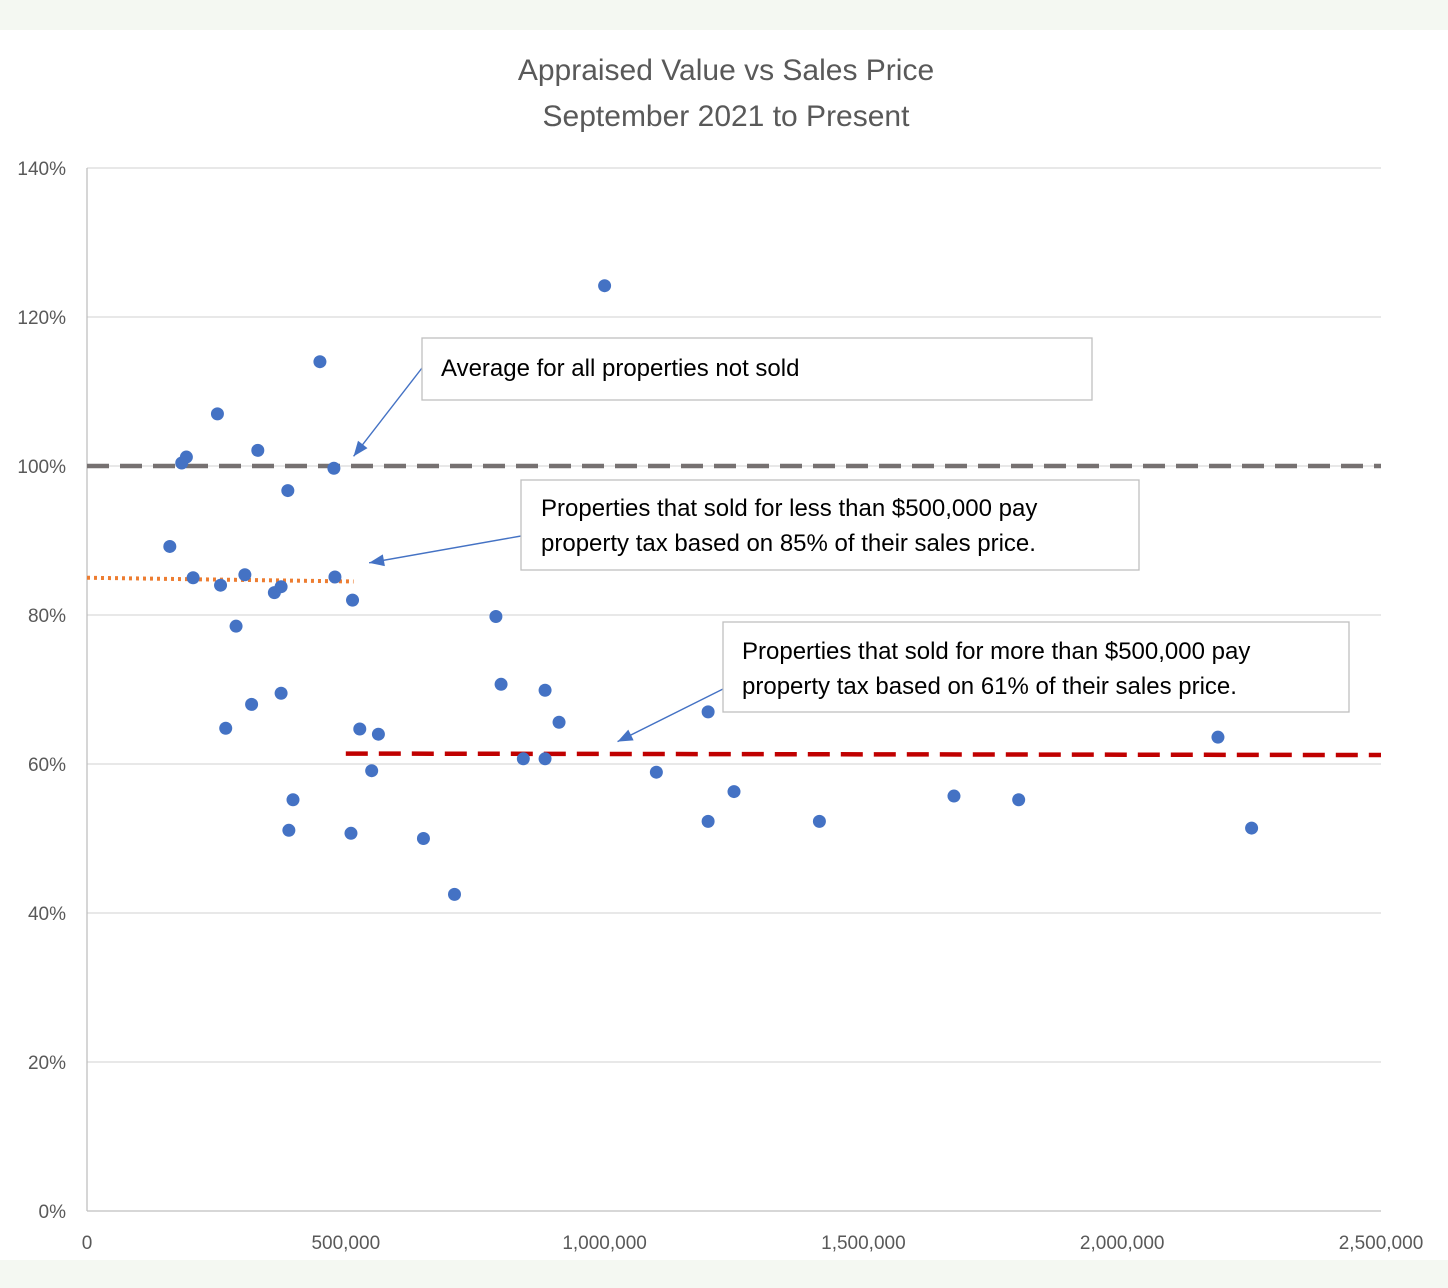 This screenshot has width=1448, height=1288. What do you see at coordinates (727, 116) in the screenshot?
I see `chart-subtitle: September 2021 to Present` at bounding box center [727, 116].